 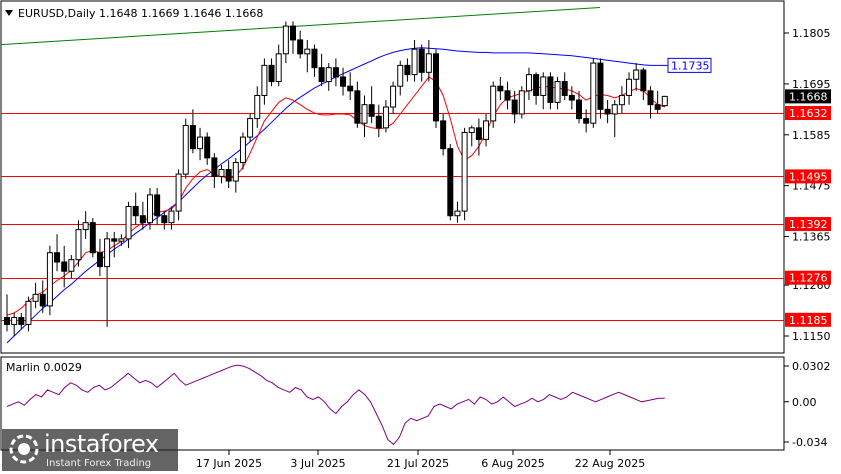 I want to click on time-tick-label: 17 Jun 2025, so click(x=229, y=463).